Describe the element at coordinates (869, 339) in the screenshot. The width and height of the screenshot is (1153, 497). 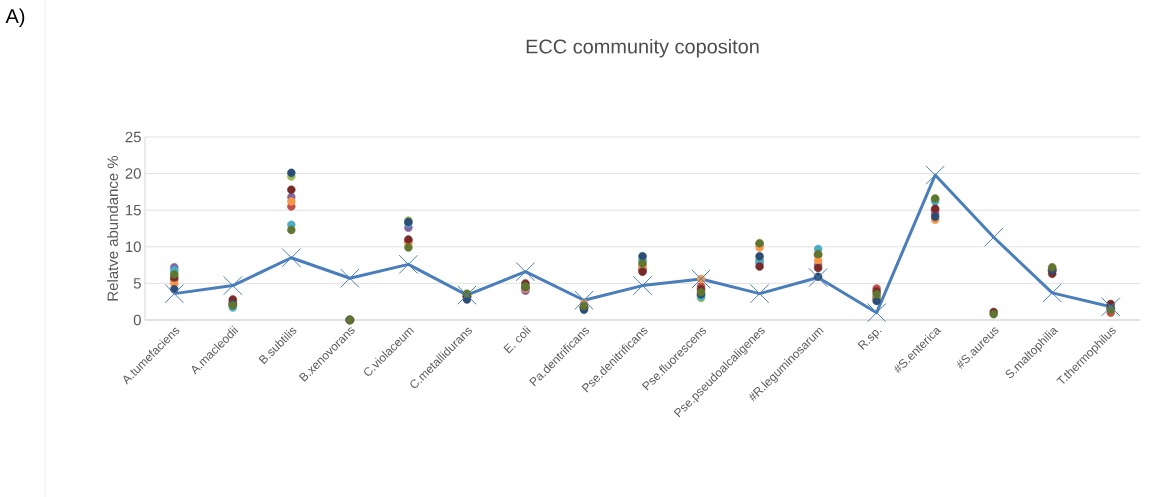
I see `x-tick-label: R.sp.` at that location.